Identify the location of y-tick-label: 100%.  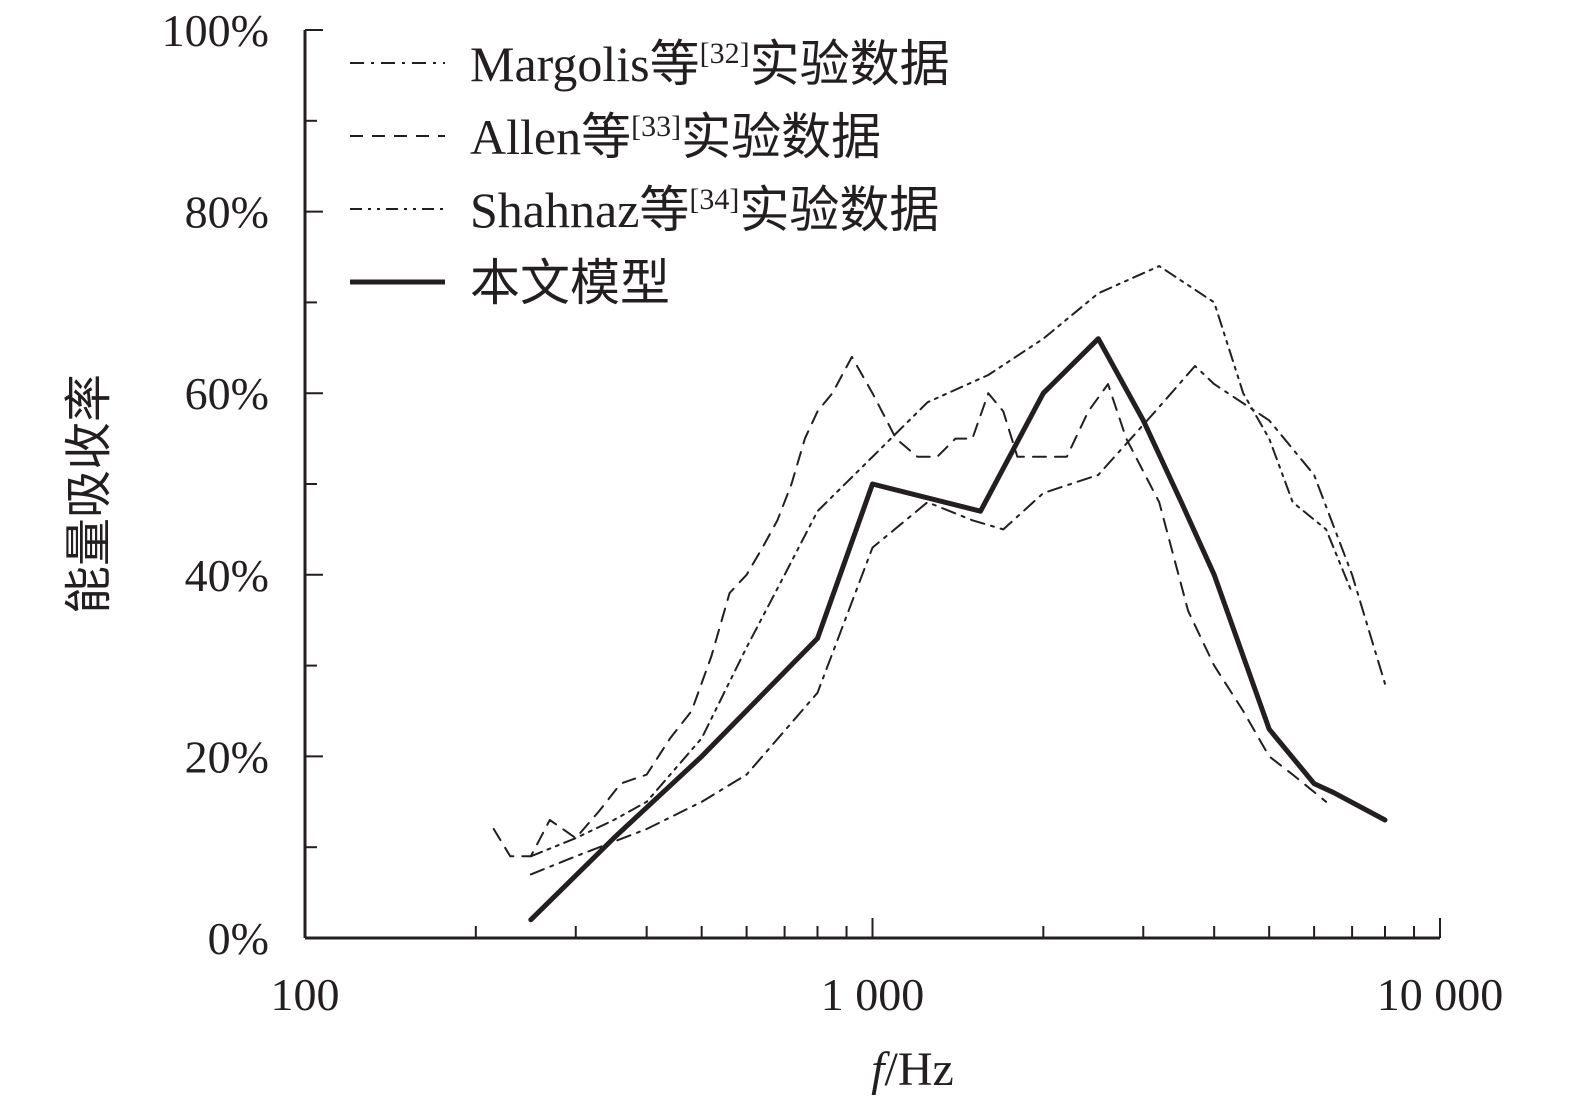
(215, 30).